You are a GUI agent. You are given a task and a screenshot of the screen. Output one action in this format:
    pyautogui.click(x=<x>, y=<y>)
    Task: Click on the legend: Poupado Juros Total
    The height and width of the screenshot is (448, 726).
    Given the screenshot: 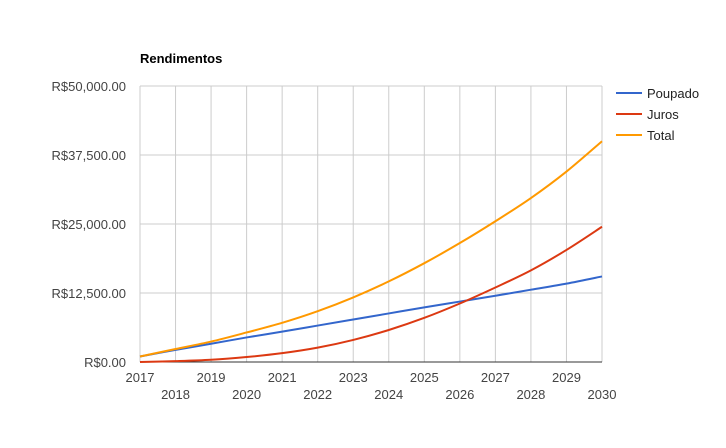 What is the action you would take?
    pyautogui.click(x=657, y=114)
    